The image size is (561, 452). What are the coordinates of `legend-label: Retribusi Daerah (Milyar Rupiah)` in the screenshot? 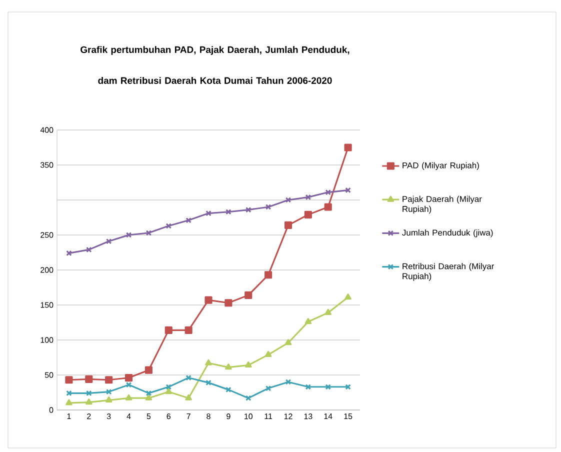 It's located at (448, 272).